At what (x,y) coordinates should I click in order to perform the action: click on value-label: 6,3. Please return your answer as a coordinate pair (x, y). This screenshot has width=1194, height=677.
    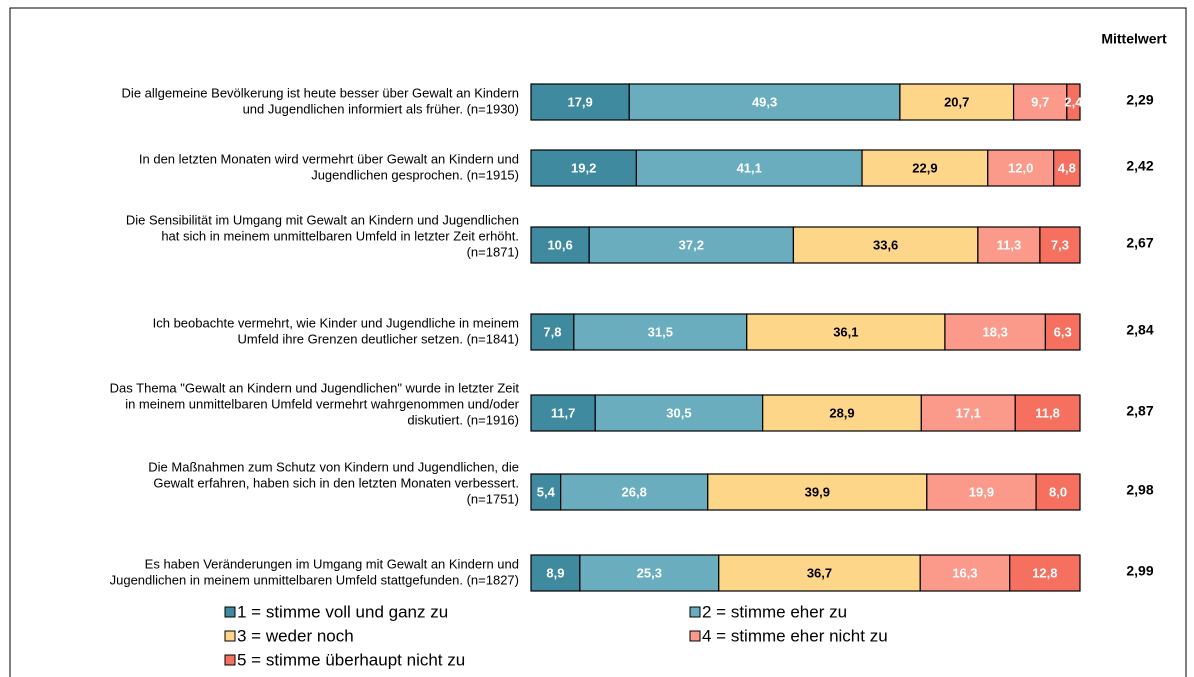
    Looking at the image, I should click on (1063, 331).